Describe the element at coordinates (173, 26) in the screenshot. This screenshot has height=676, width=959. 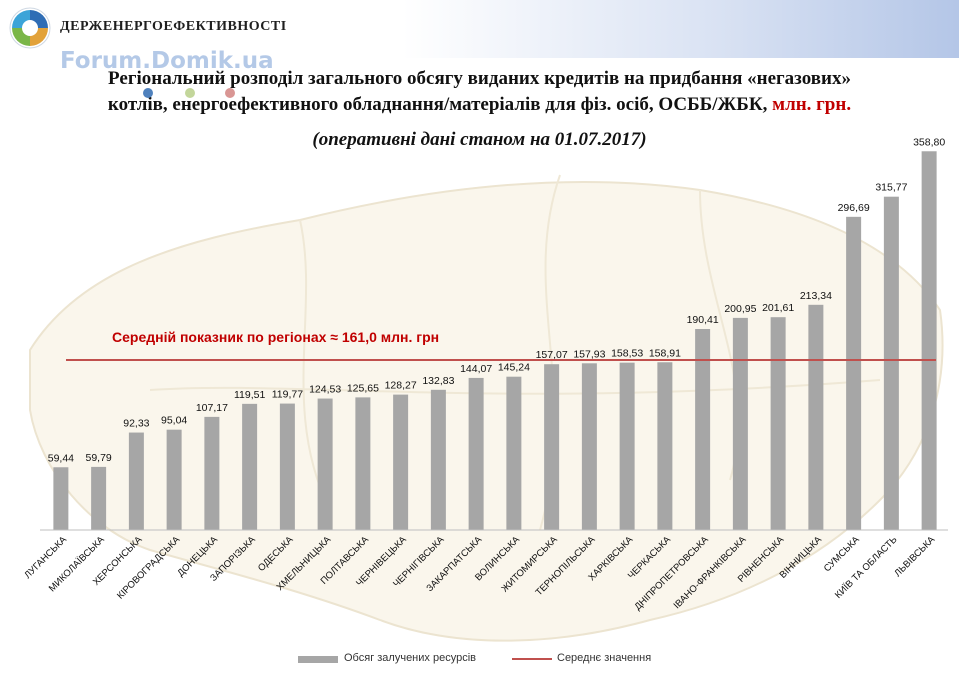
I see `org-name: ДЕРЖЕНЕРГОЕФЕКТИВНОСТІ` at that location.